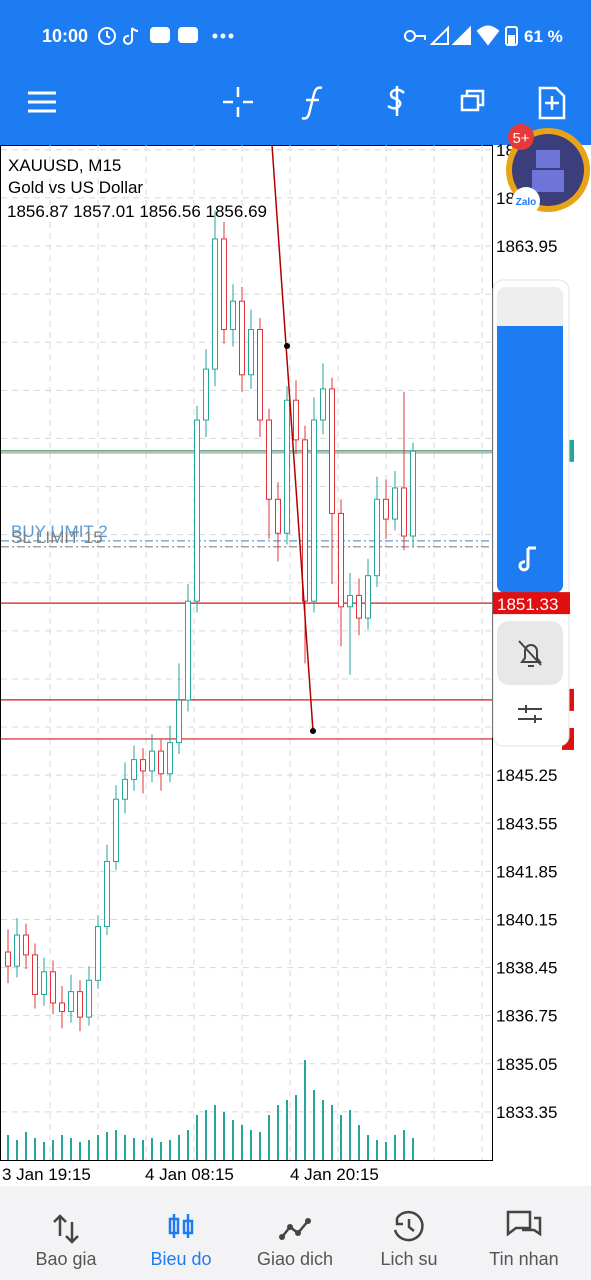  What do you see at coordinates (292, 438) in the screenshot?
I see `trend-line` at bounding box center [292, 438].